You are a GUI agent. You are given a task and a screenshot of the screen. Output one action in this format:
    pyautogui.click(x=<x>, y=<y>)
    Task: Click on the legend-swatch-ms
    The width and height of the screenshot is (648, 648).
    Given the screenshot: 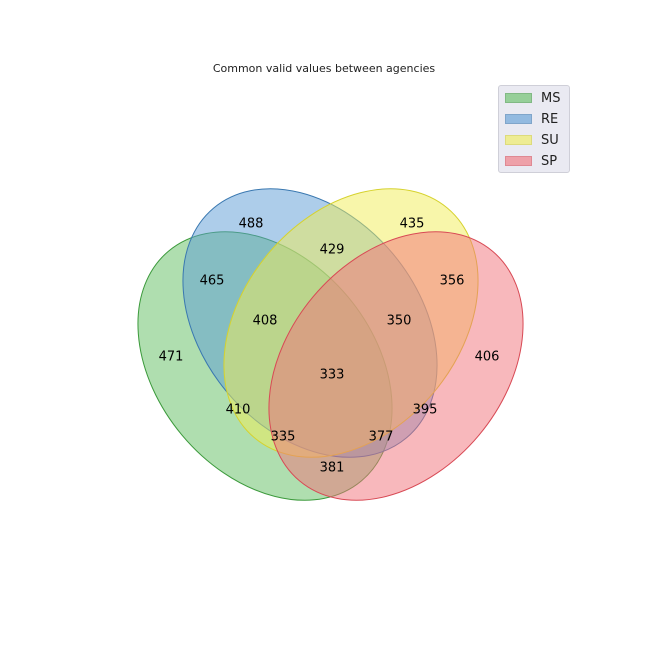 What is the action you would take?
    pyautogui.click(x=518, y=98)
    